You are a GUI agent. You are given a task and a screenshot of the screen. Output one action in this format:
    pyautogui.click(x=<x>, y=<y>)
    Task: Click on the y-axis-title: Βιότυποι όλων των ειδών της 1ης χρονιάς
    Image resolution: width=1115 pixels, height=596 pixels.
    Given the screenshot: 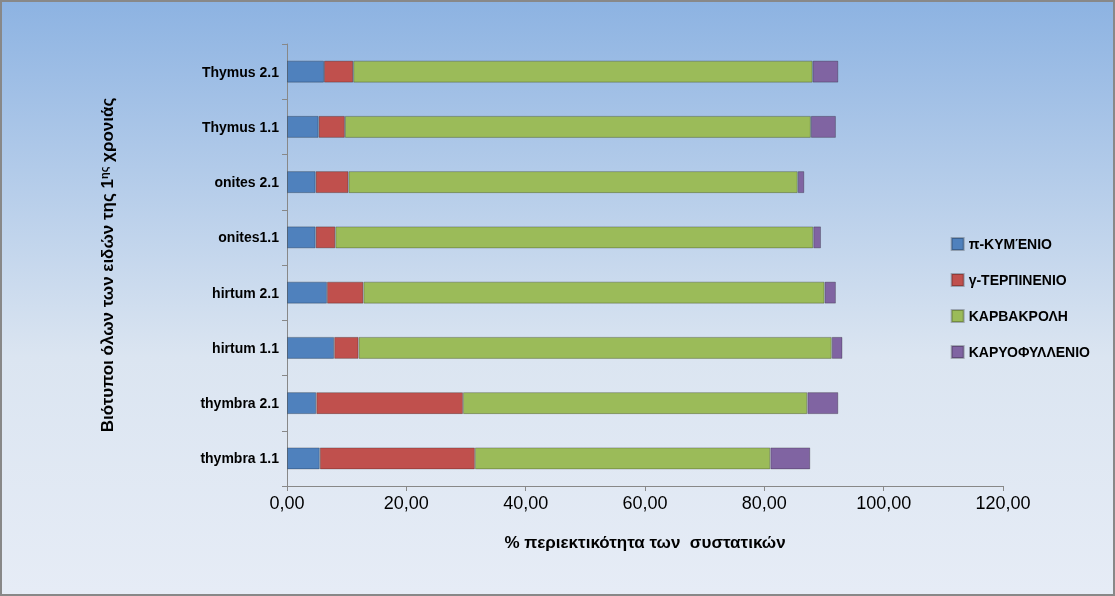 What is the action you would take?
    pyautogui.click(x=107, y=265)
    